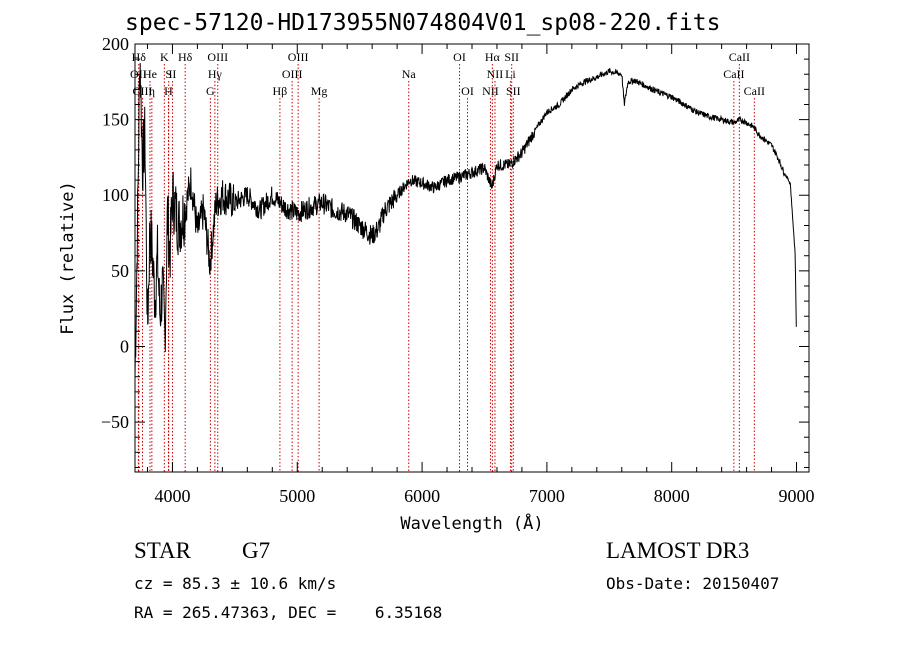 The width and height of the screenshot is (900, 649). I want to click on coordinates: RA = 265.47363, DEC = 6.35168, so click(288, 612).